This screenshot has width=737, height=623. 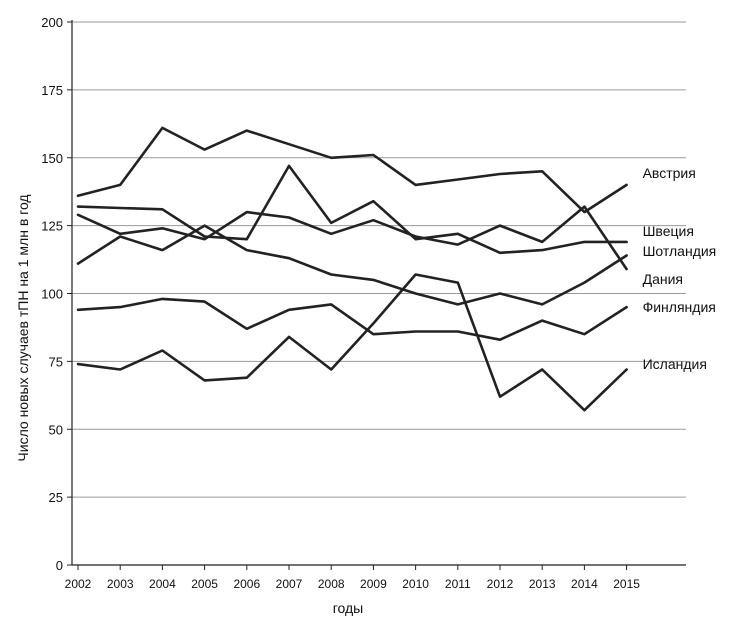 What do you see at coordinates (289, 584) in the screenshot?
I see `x-tick-label: 2007` at bounding box center [289, 584].